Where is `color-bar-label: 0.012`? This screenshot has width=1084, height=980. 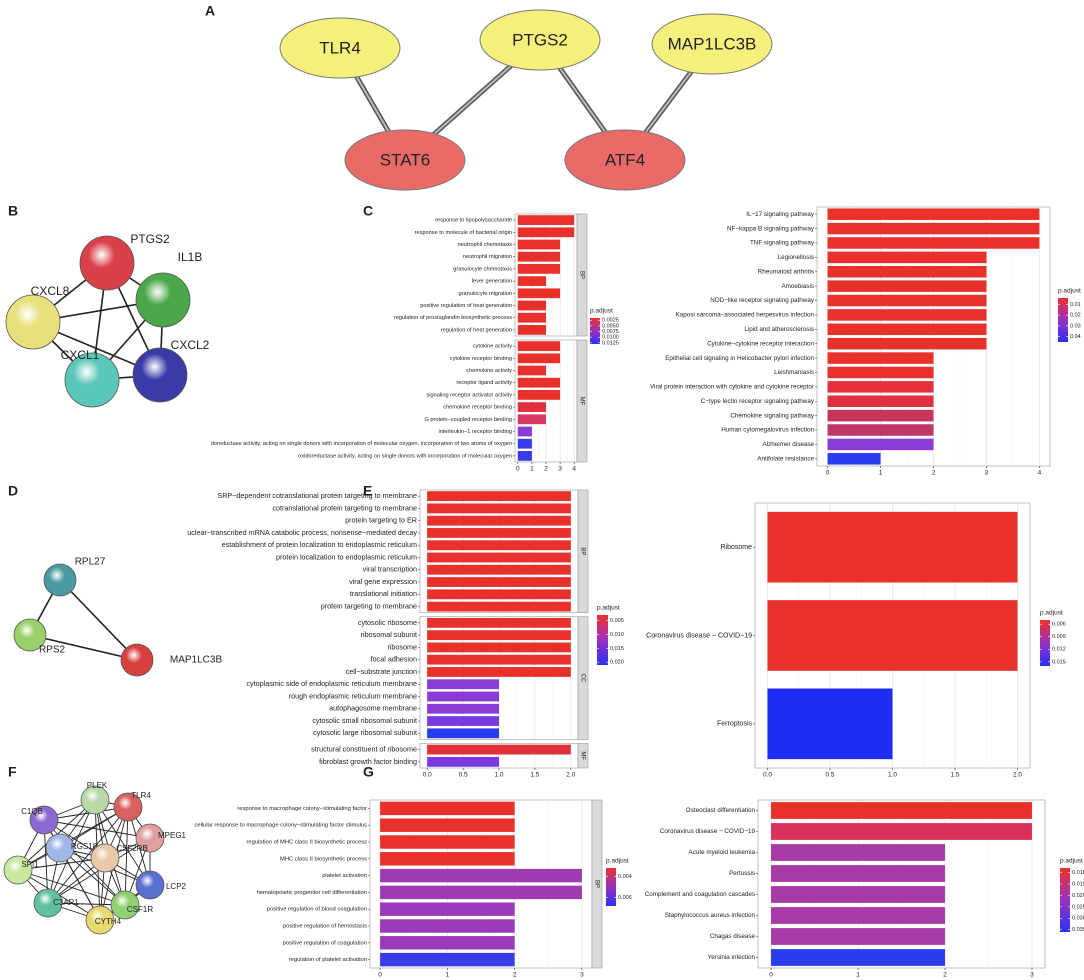
color-bar-label: 0.012 is located at coordinates (1059, 650).